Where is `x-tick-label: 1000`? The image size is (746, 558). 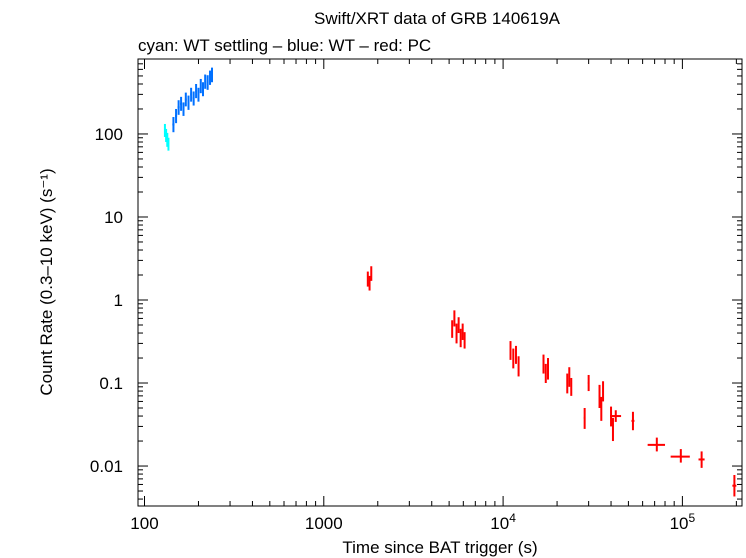 x-tick-label: 1000 is located at coordinates (324, 523).